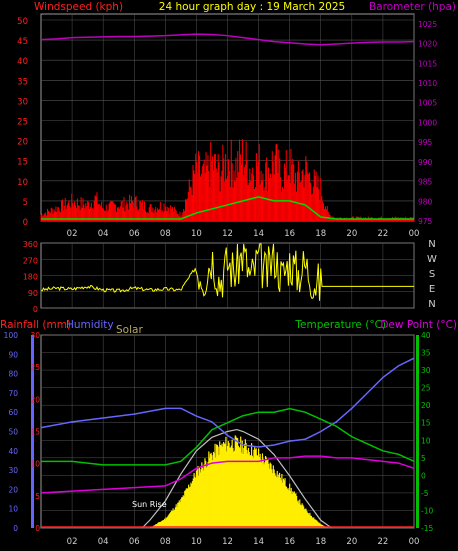 The height and width of the screenshot is (551, 458). Describe the element at coordinates (22, 42) in the screenshot. I see `windspeed-tick-label: 45` at that location.